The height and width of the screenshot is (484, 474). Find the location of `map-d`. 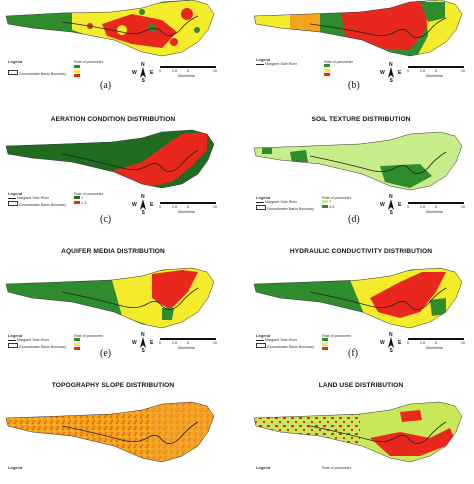

map-d is located at coordinates (358, 161).